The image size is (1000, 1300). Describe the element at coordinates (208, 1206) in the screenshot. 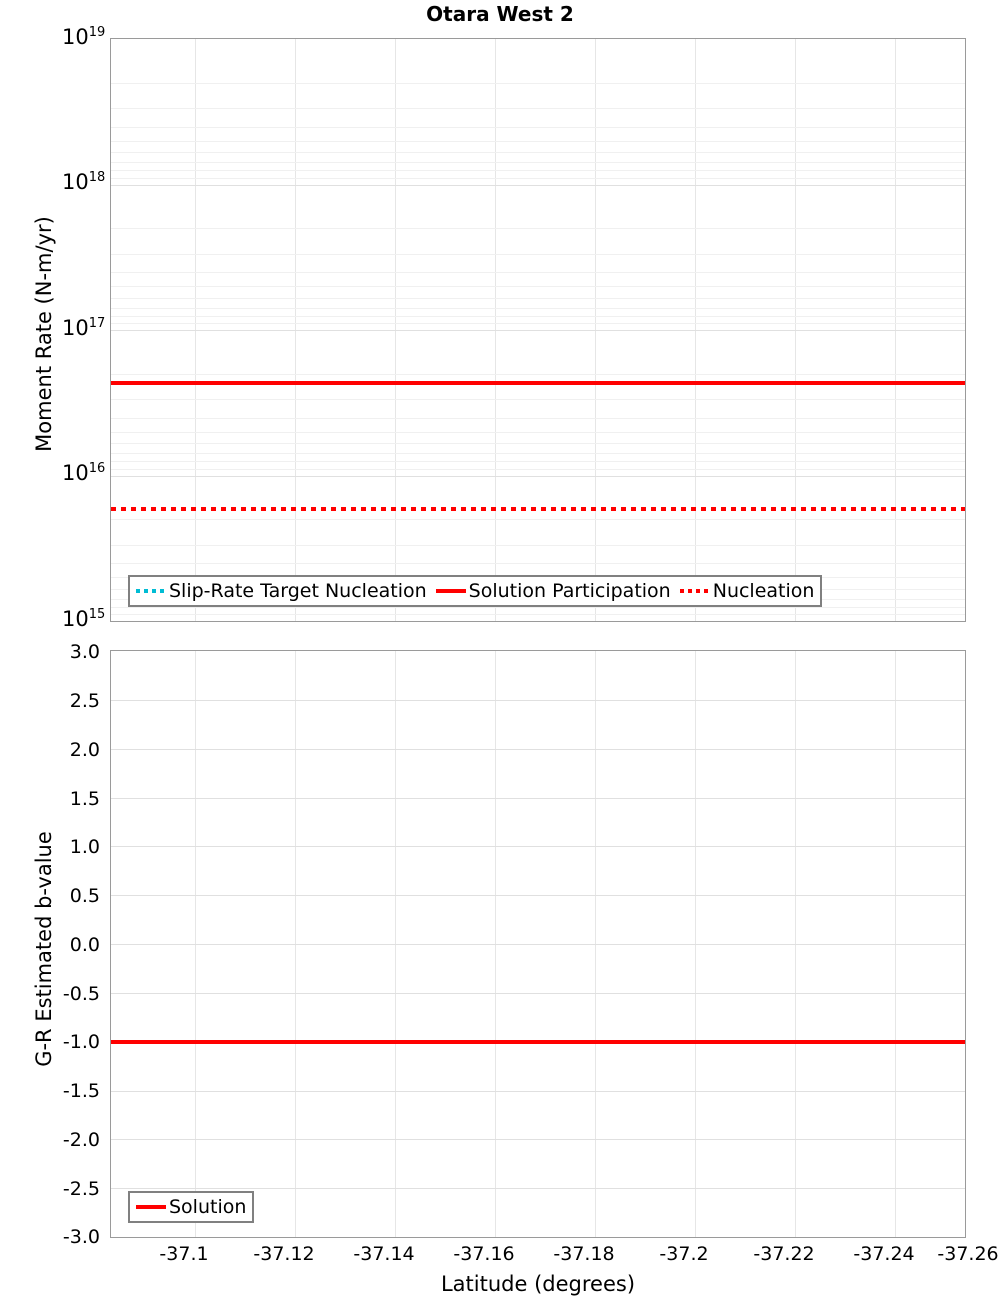

I see `legend-label-solution: Solution` at that location.